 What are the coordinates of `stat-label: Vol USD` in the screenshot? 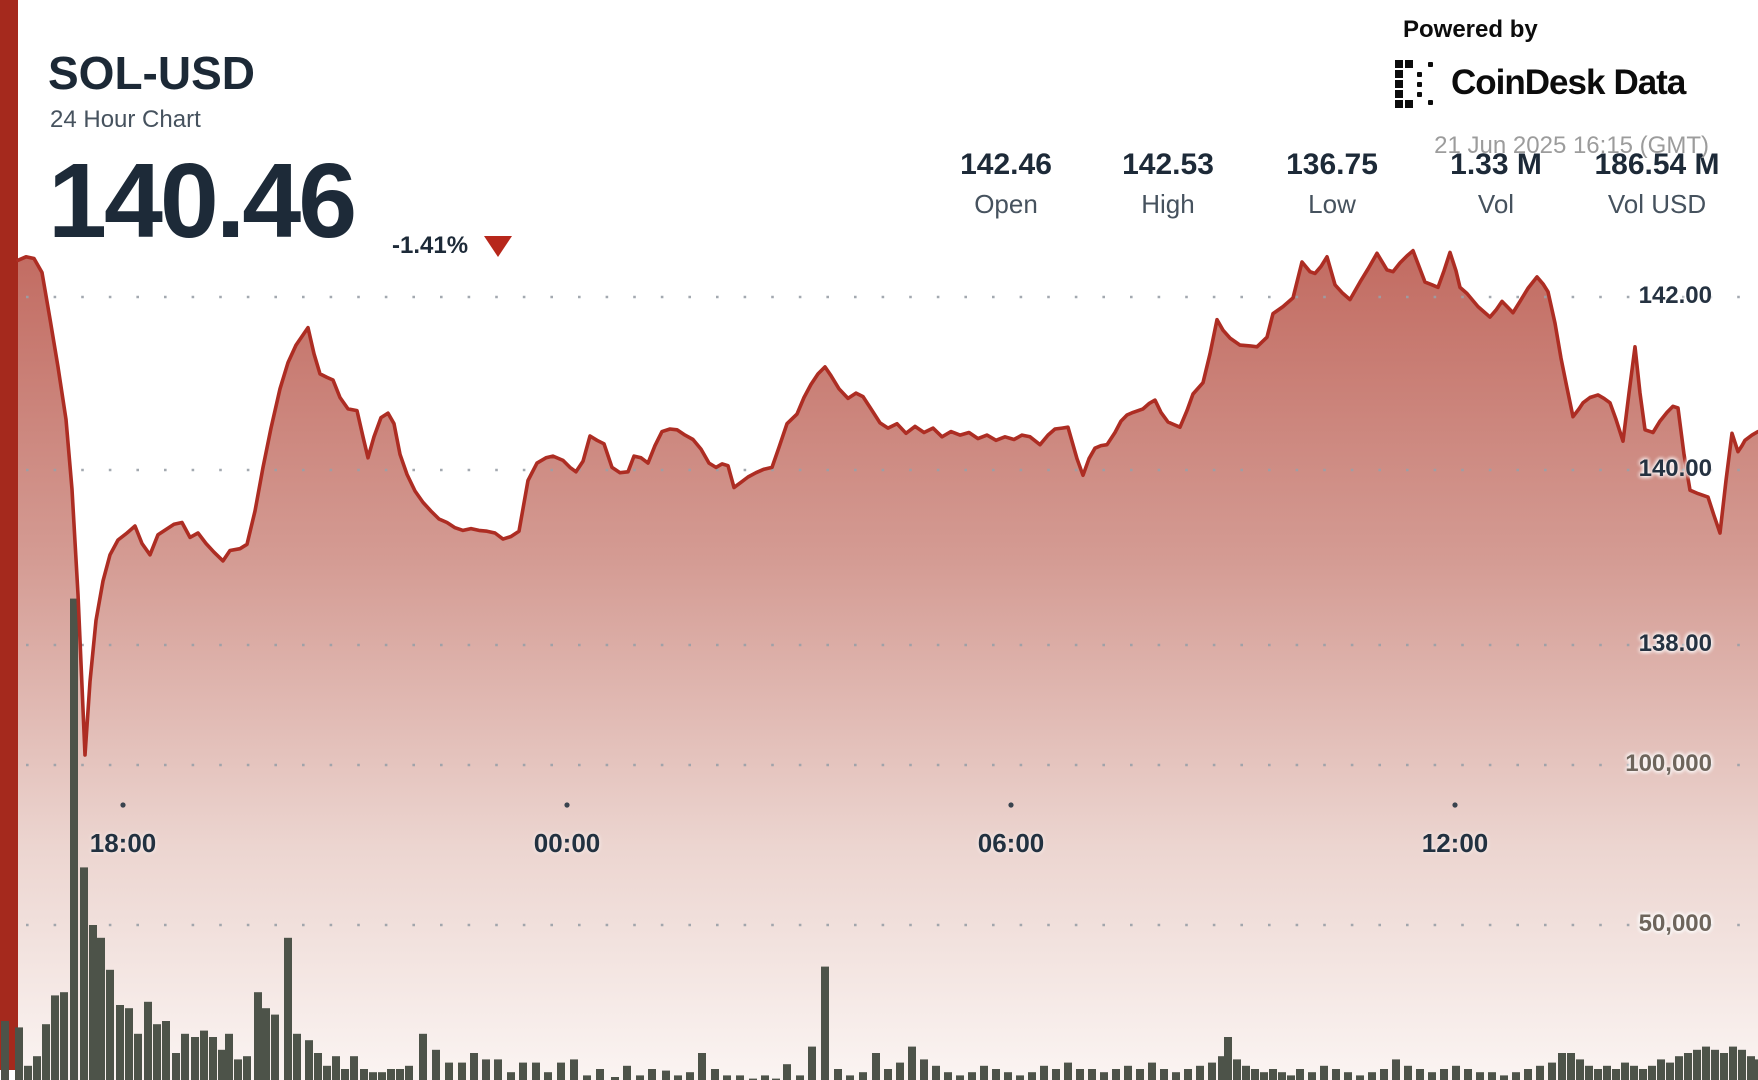 It's located at (1657, 204).